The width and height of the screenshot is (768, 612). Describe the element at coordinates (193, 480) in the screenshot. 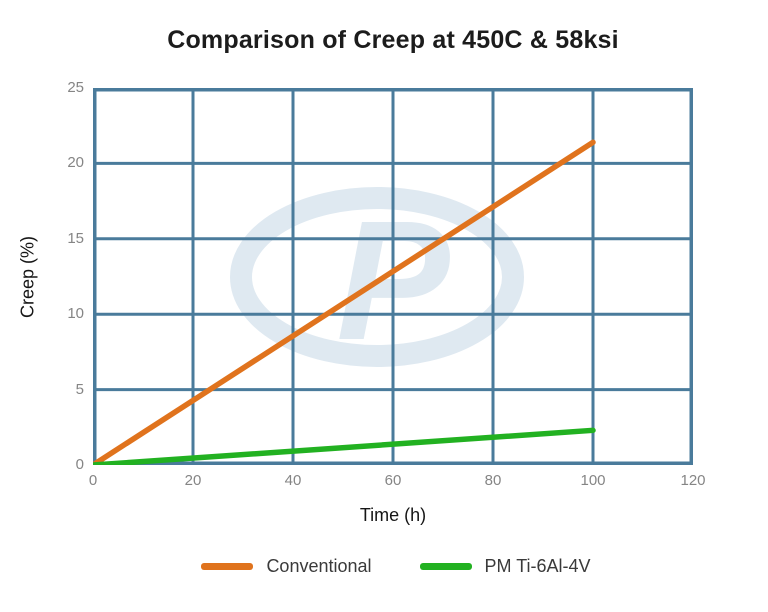

I see `x-tick-label: 20` at that location.